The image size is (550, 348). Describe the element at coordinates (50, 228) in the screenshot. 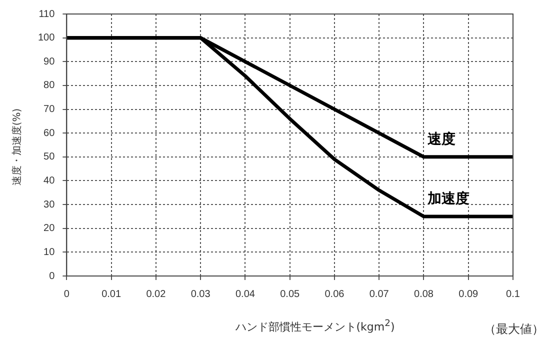

I see `y-tick-label: 20` at that location.